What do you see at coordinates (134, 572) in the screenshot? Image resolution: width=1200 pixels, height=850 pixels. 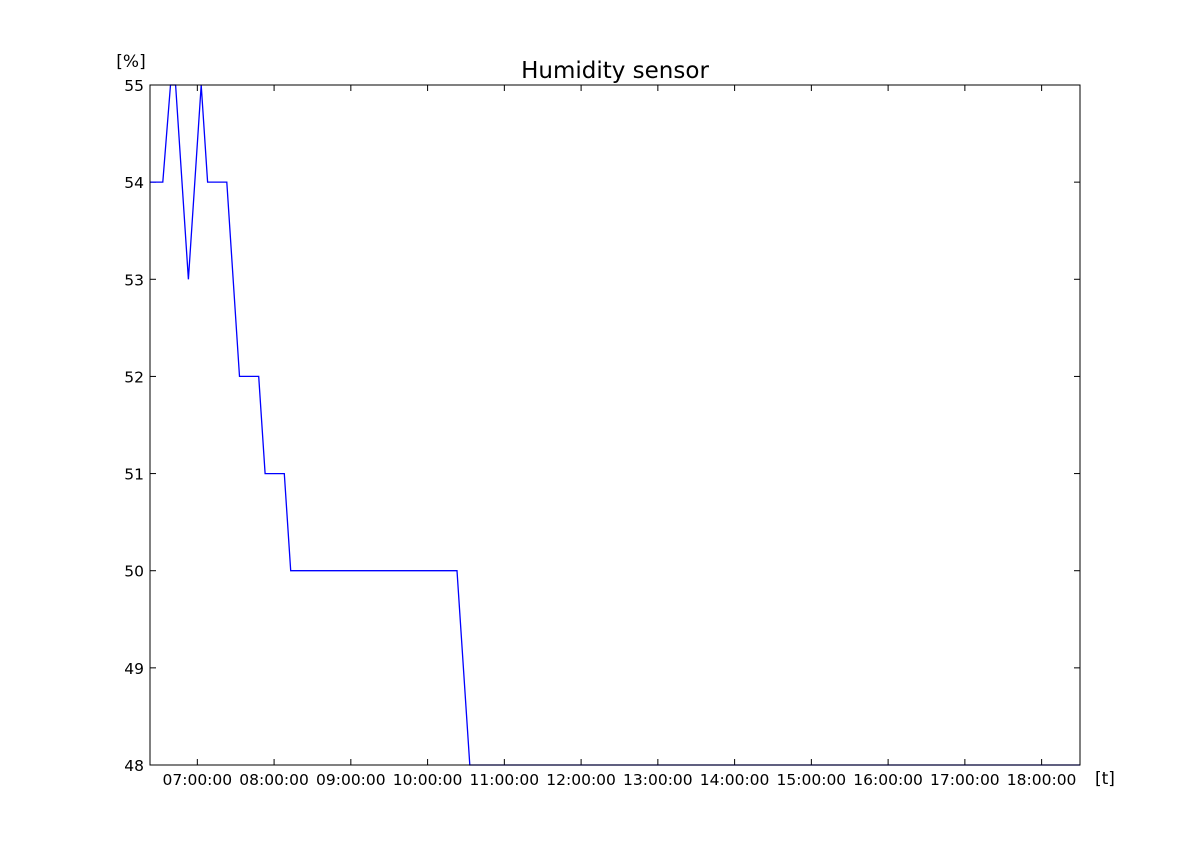 I see `y-tick-label: 50` at bounding box center [134, 572].